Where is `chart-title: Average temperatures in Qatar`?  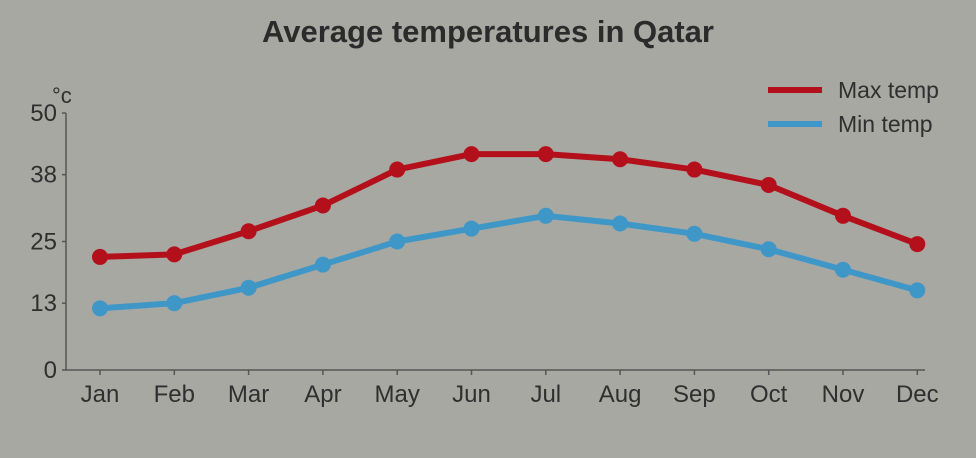 chart-title: Average temperatures in Qatar is located at coordinates (488, 31).